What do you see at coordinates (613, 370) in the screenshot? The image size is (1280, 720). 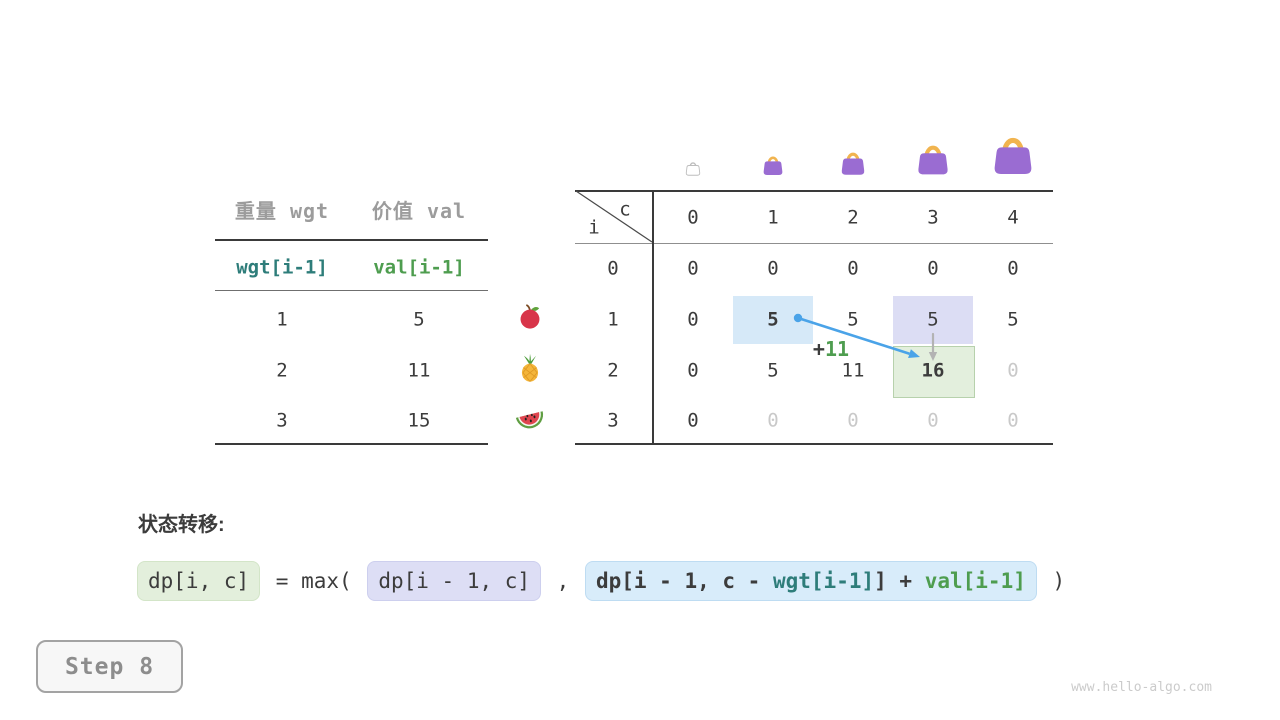 I see `dp-row-header: 2` at bounding box center [613, 370].